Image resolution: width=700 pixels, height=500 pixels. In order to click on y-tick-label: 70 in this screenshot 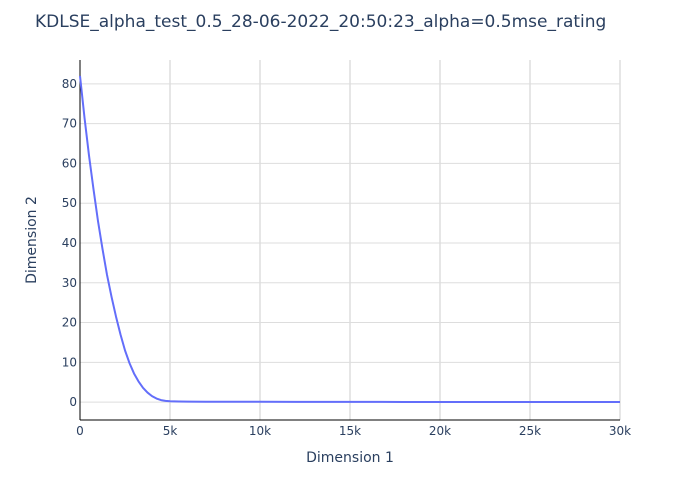, I will do `click(69, 124)`.